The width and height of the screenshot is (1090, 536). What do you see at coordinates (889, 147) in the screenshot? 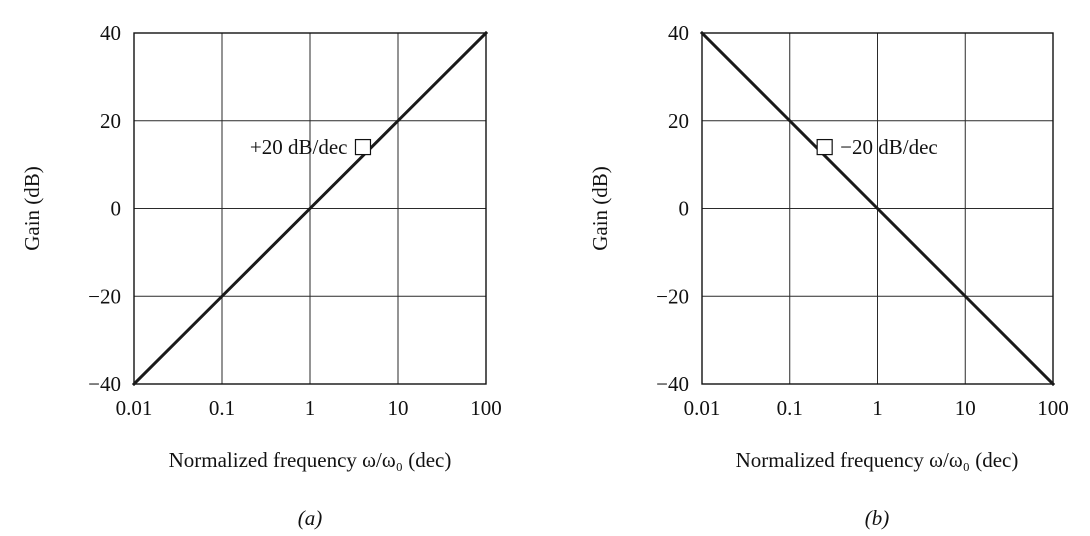
I see `slope-annotation: −20 dB/dec` at bounding box center [889, 147].